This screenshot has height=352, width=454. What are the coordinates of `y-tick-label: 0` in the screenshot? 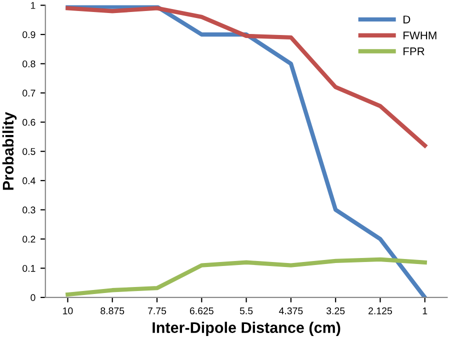 It's located at (33, 298).